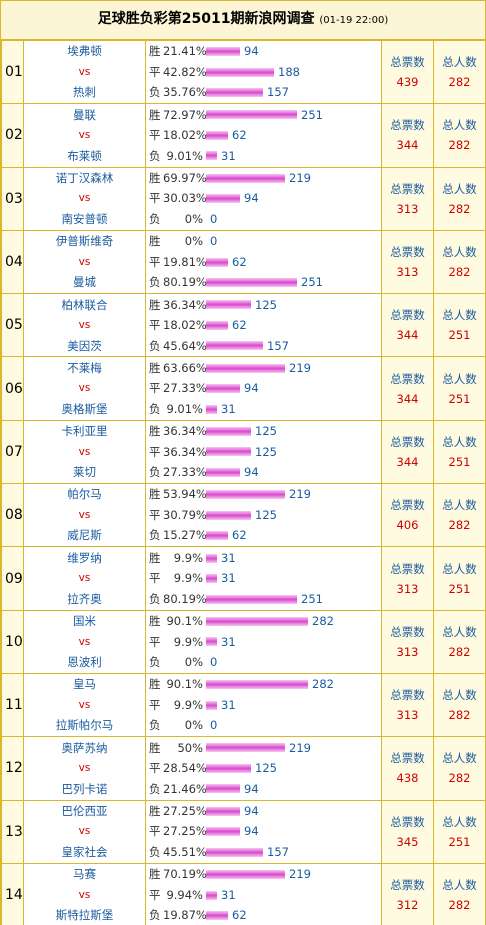  I want to click on draw-percent: 9.9%, so click(188, 704).